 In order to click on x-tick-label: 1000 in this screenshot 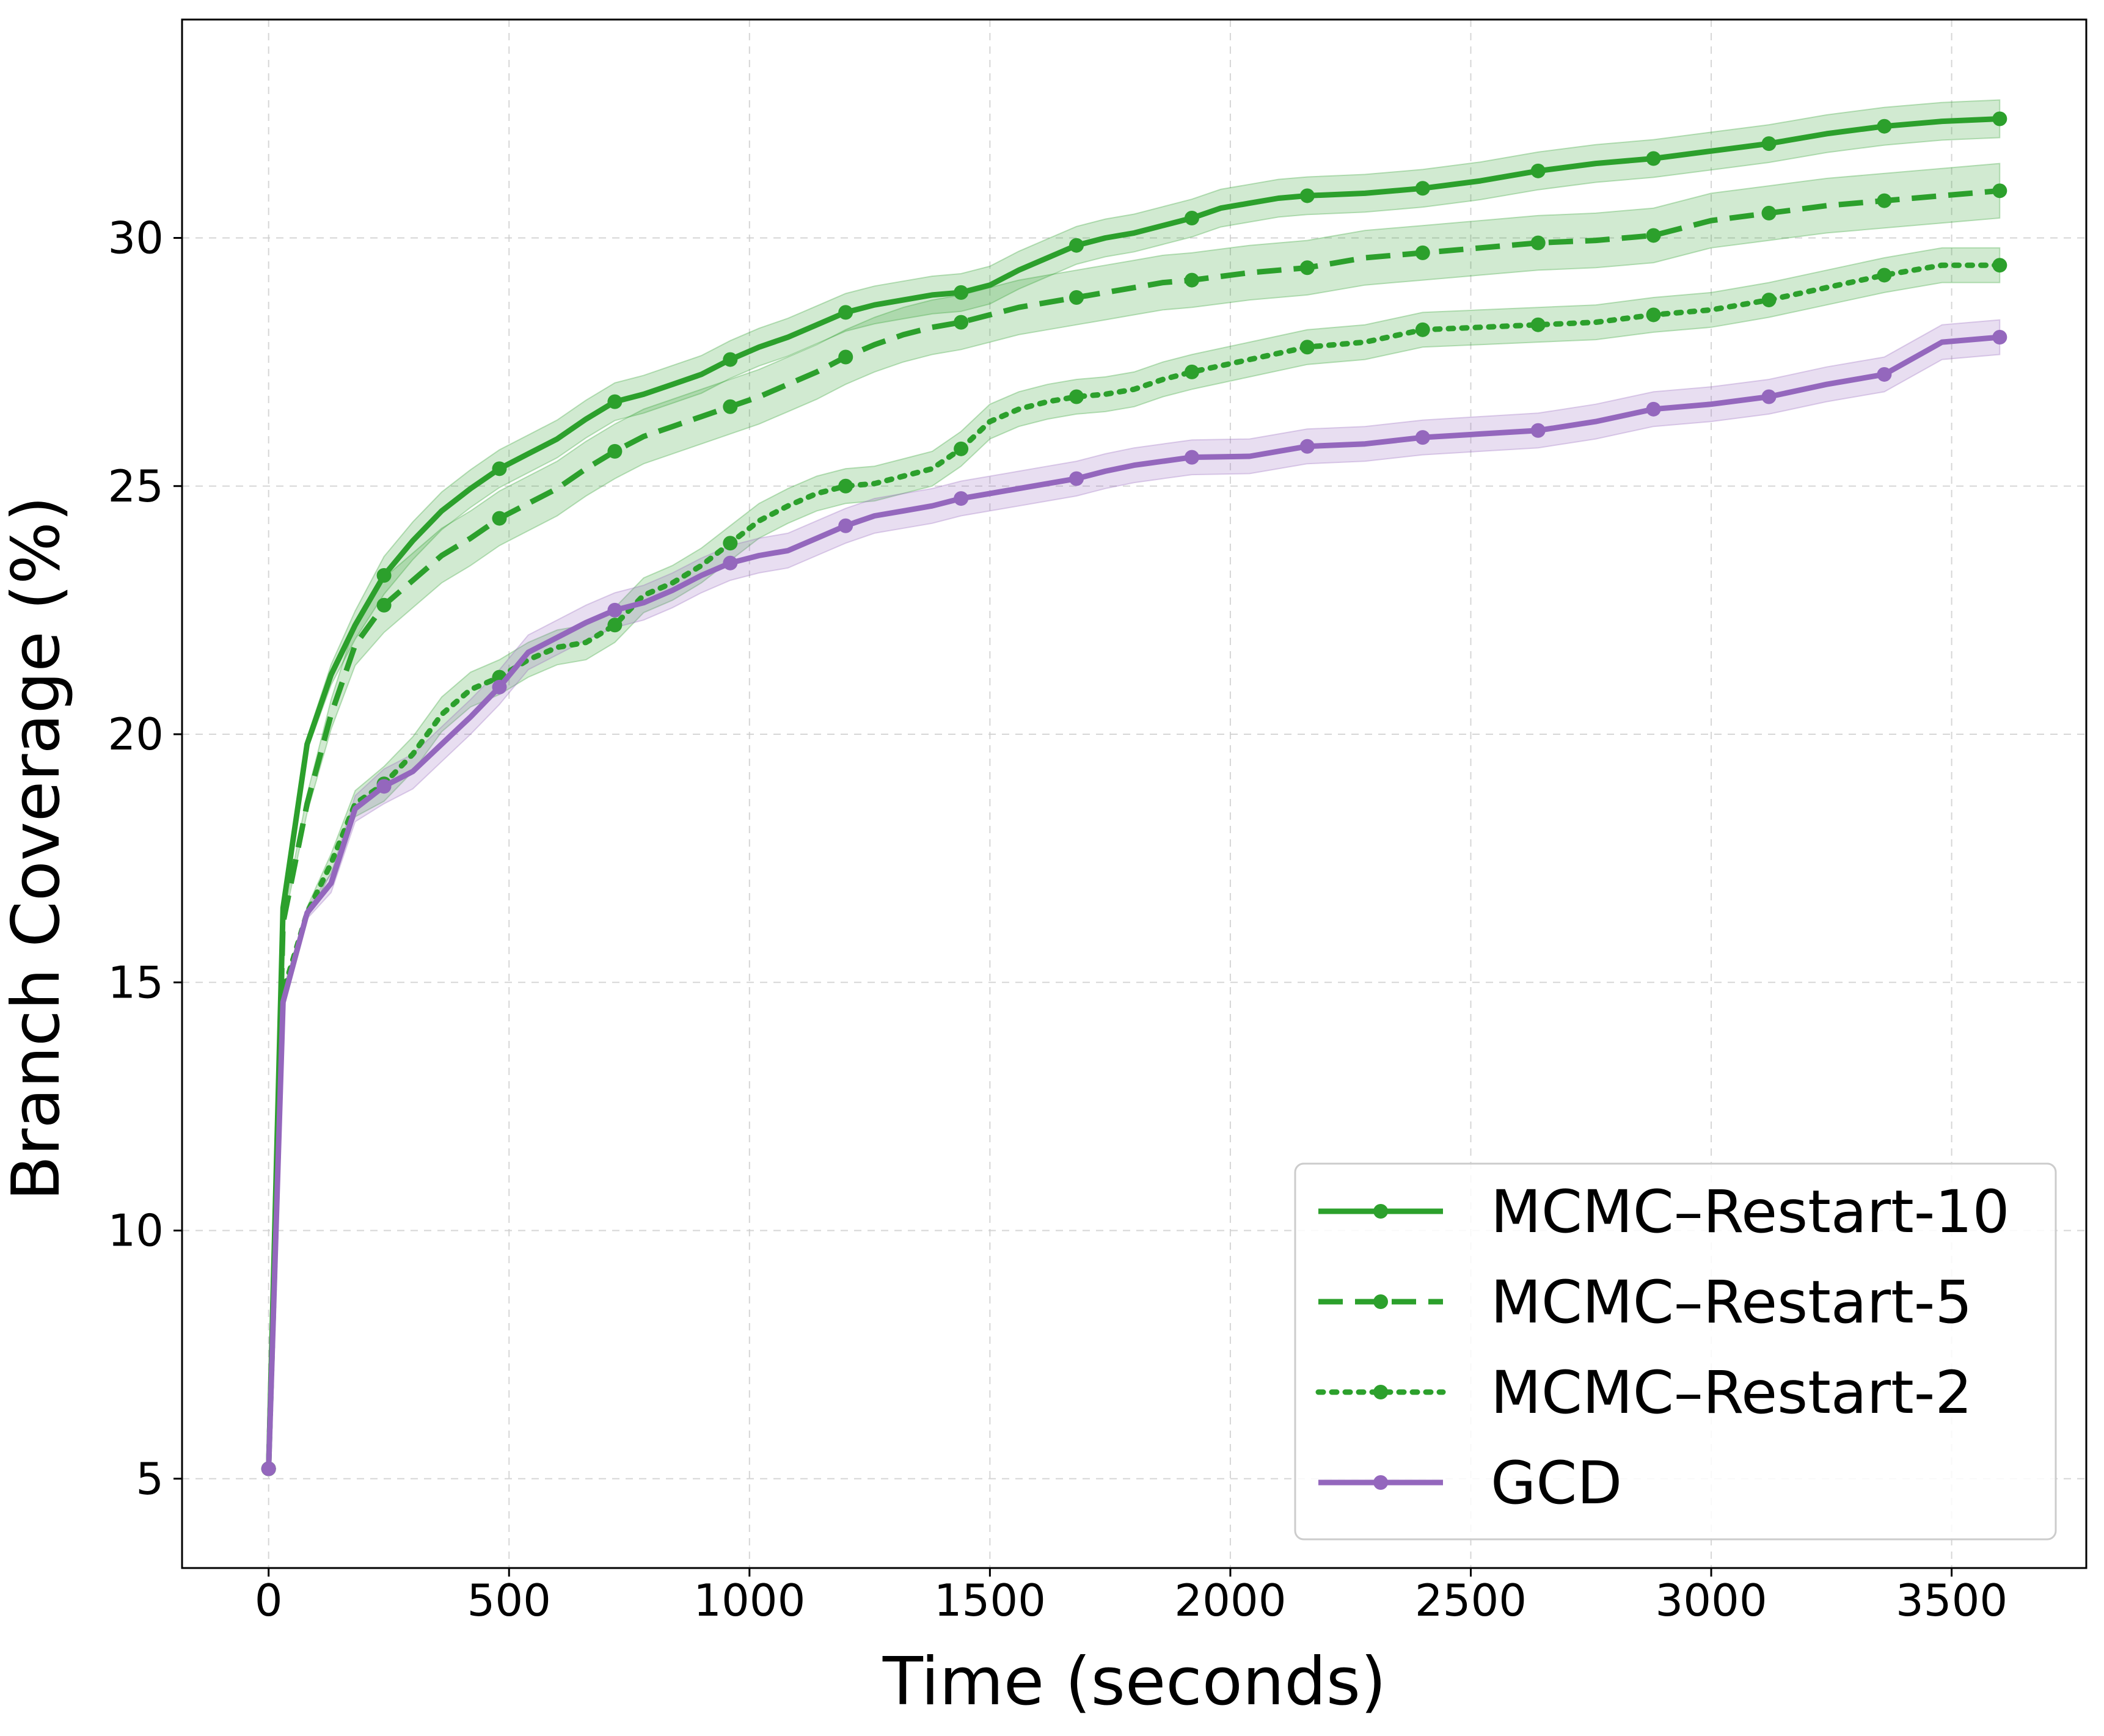, I will do `click(749, 1600)`.